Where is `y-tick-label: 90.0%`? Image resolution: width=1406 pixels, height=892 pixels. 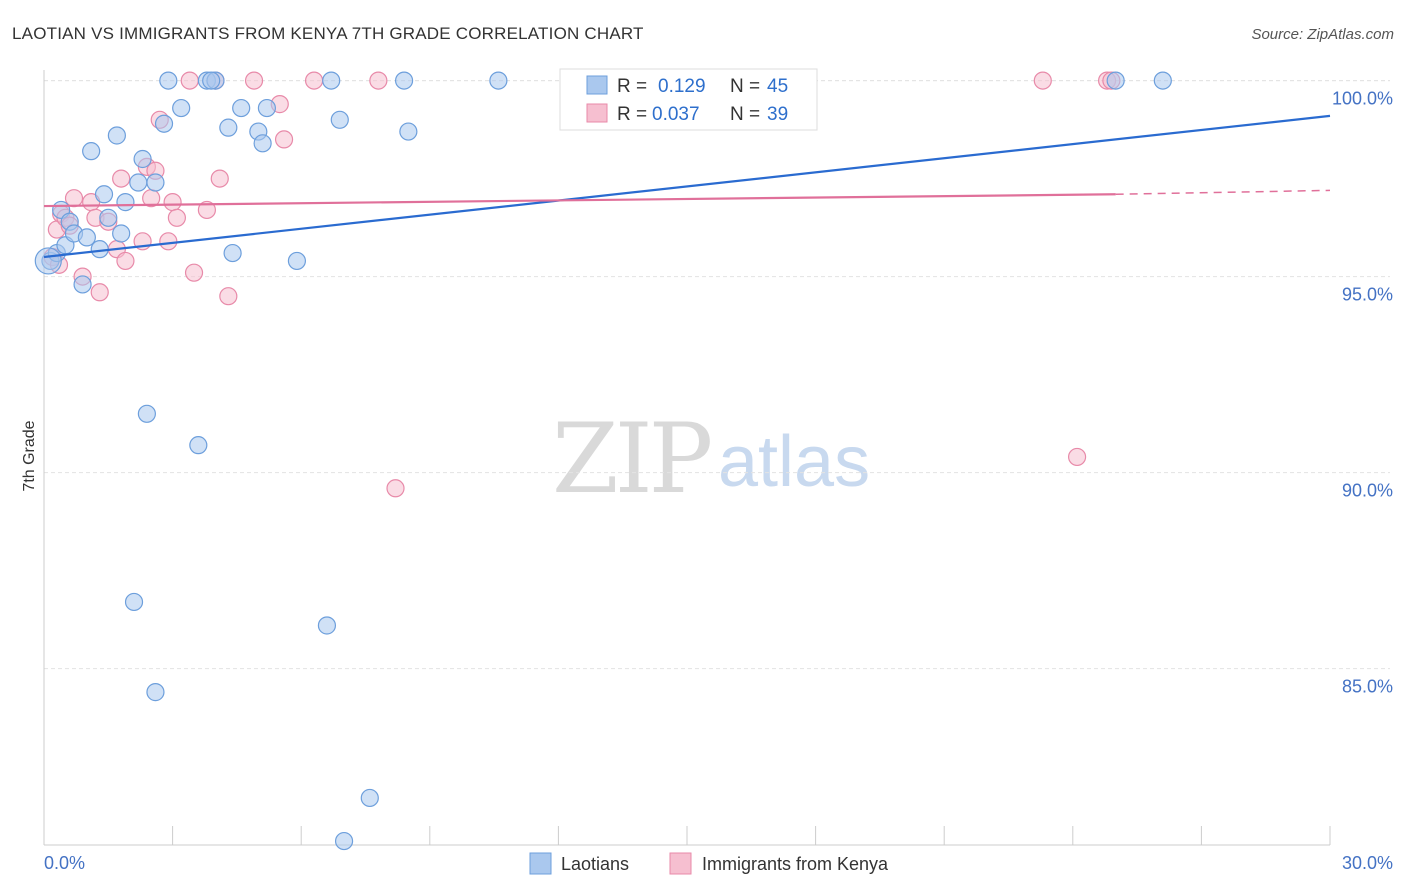
y-tick-label: 90.0% is located at coordinates (1367, 491).